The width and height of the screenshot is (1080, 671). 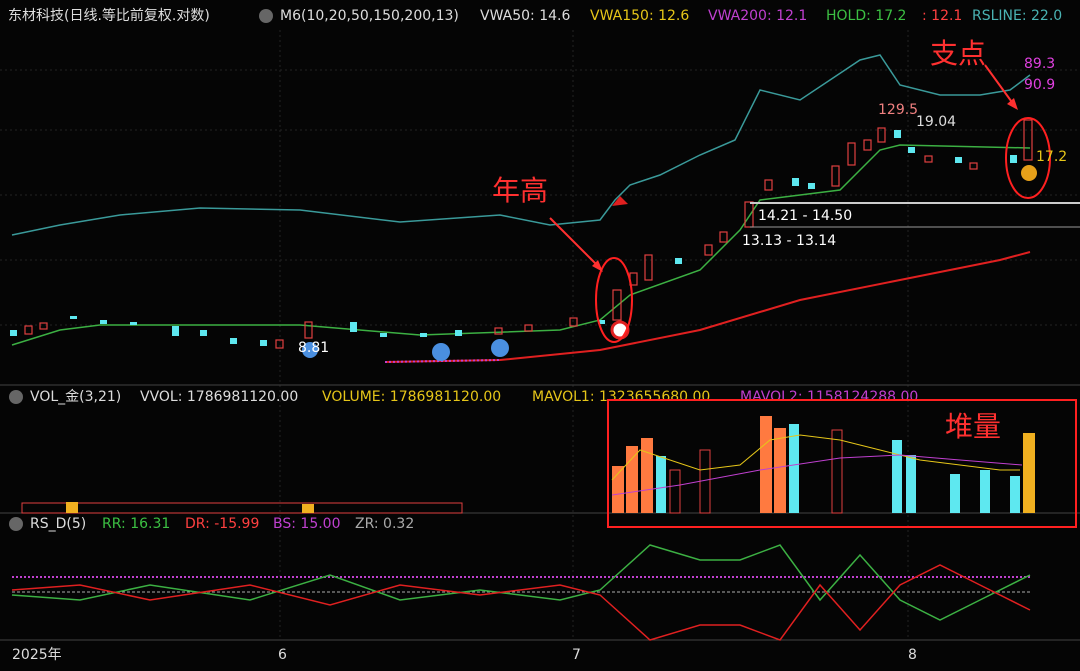 I want to click on rr-line, so click(x=521, y=582).